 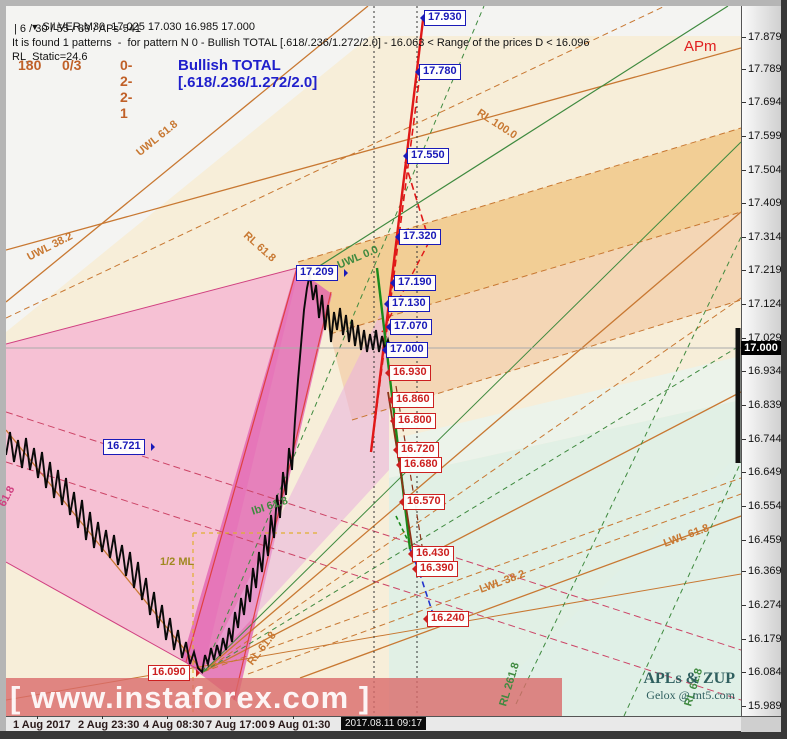 What do you see at coordinates (761, 724) in the screenshot?
I see `axis-corner` at bounding box center [761, 724].